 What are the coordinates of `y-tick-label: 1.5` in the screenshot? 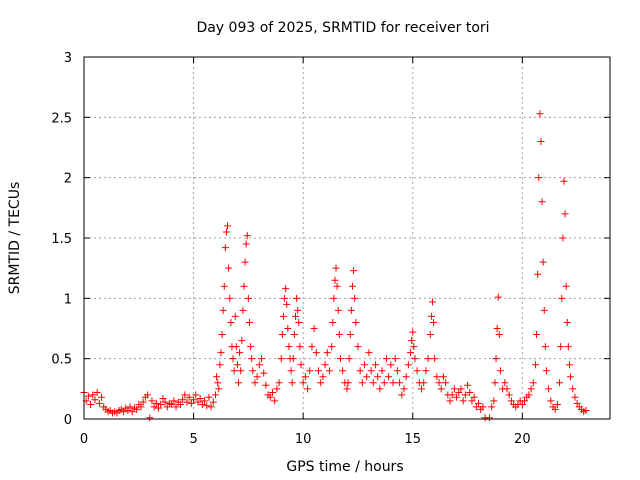 It's located at (61, 239).